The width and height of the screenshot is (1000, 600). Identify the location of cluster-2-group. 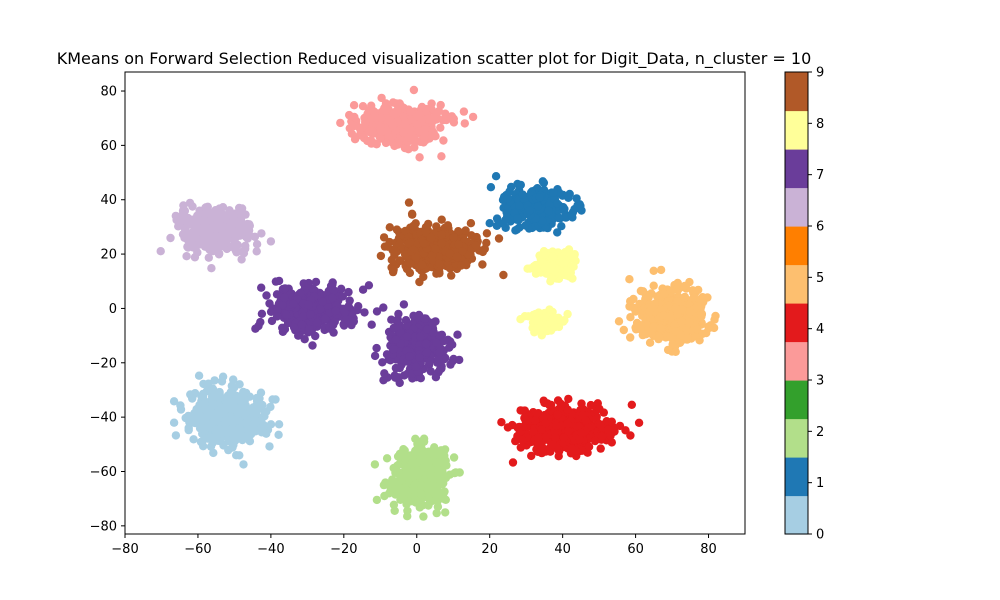
(417, 477).